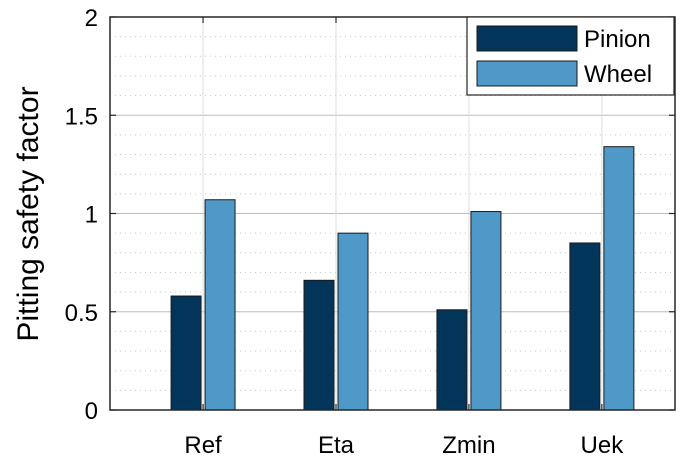 Image resolution: width=685 pixels, height=465 pixels. I want to click on legend-label-pinion: Pinion, so click(617, 39).